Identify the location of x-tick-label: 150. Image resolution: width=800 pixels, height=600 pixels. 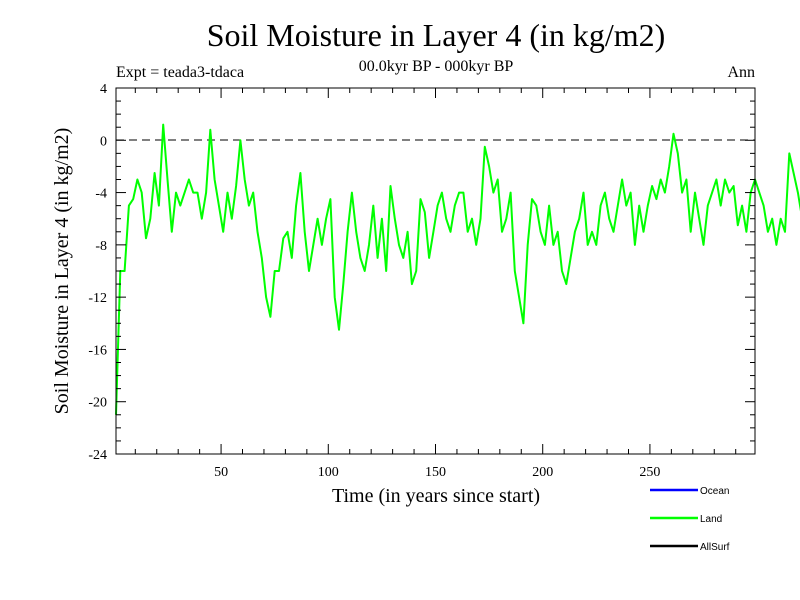
(435, 472).